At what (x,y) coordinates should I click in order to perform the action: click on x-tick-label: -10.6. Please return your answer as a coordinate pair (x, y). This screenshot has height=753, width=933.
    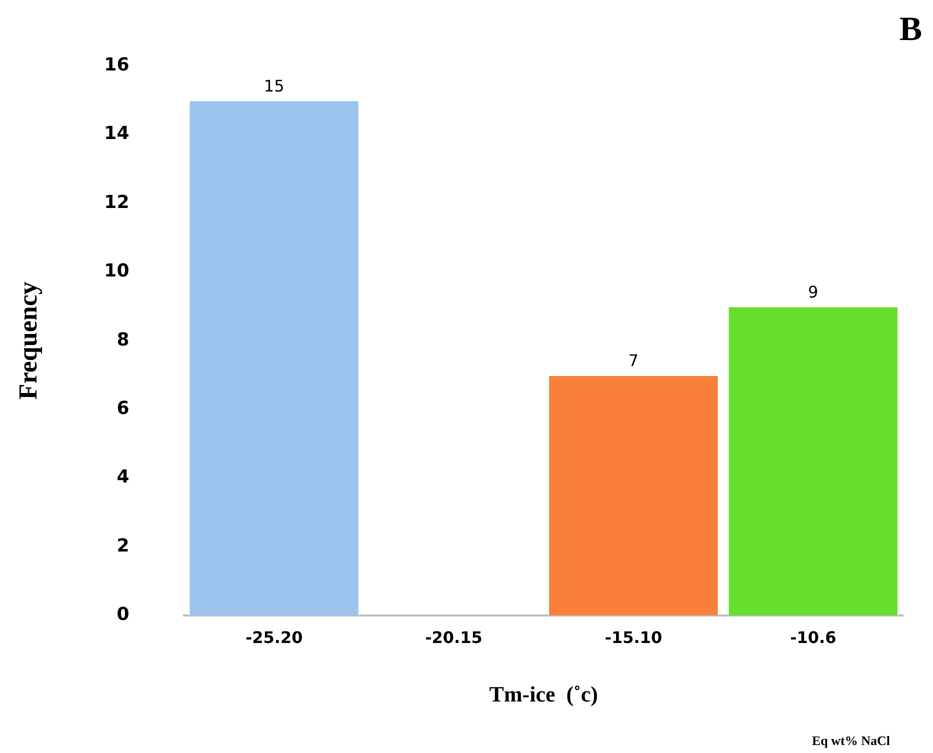
    Looking at the image, I should click on (813, 638).